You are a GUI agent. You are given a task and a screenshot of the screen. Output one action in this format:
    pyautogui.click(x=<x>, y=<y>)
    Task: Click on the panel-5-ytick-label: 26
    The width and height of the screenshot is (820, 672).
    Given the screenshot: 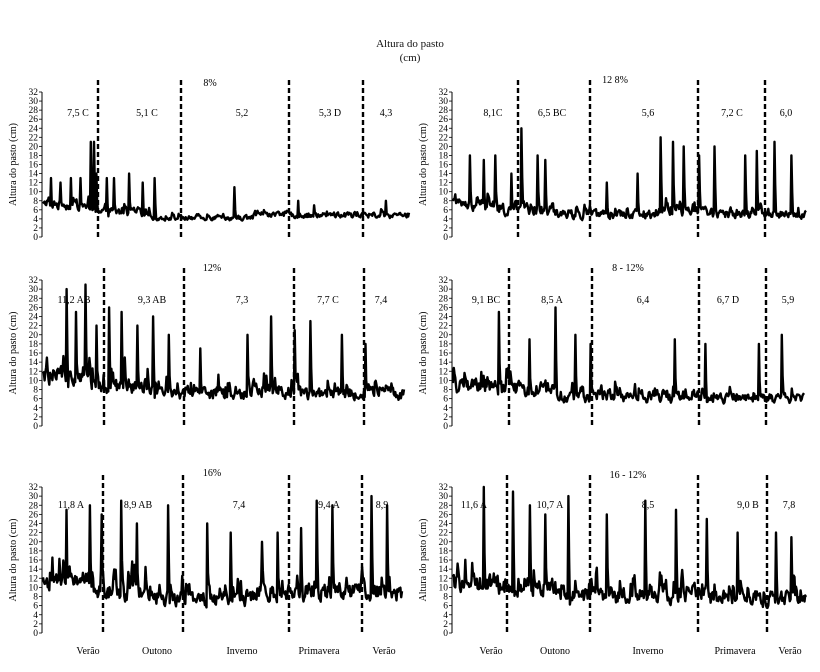 What is the action you would take?
    pyautogui.click(x=34, y=515)
    